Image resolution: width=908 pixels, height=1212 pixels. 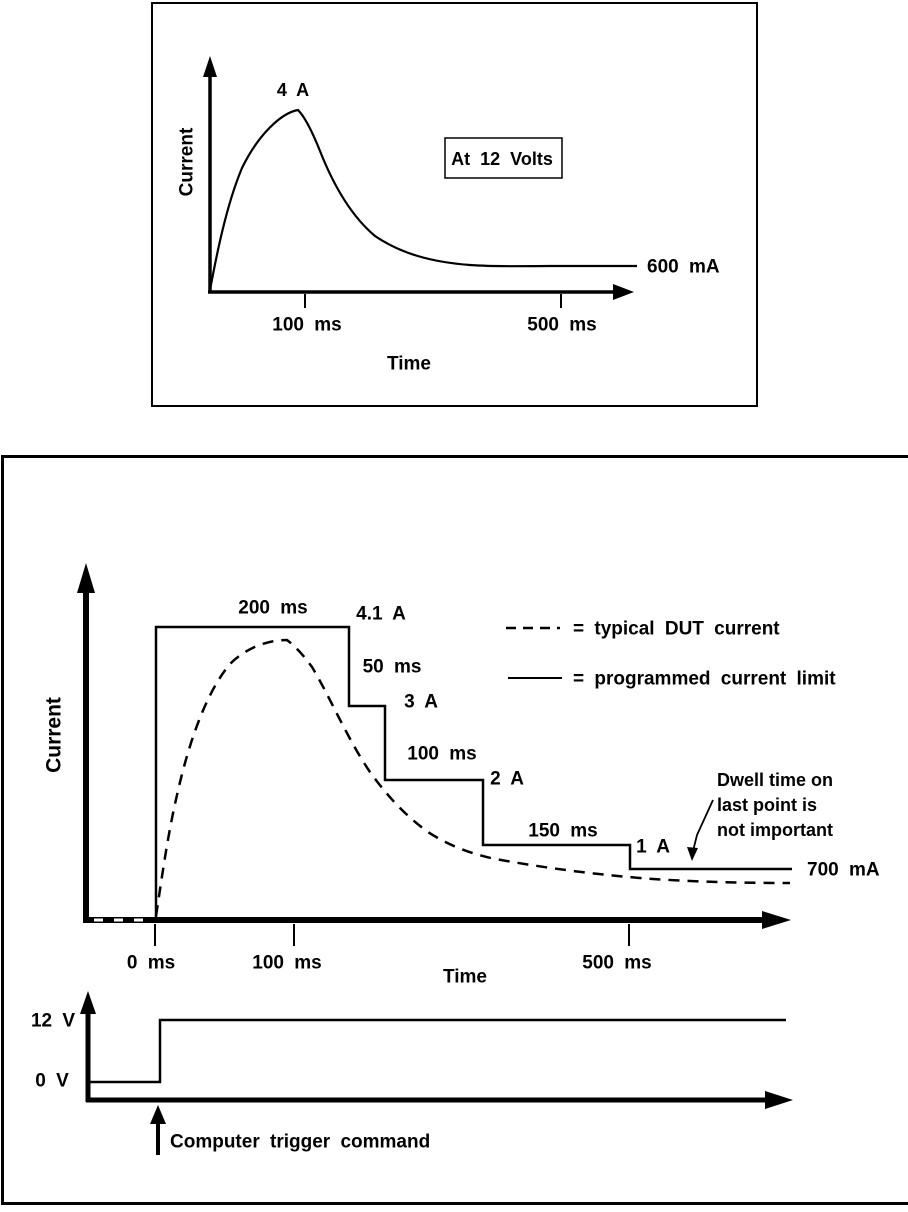 What do you see at coordinates (653, 847) in the screenshot?
I see `step4-current-label: 1 A` at bounding box center [653, 847].